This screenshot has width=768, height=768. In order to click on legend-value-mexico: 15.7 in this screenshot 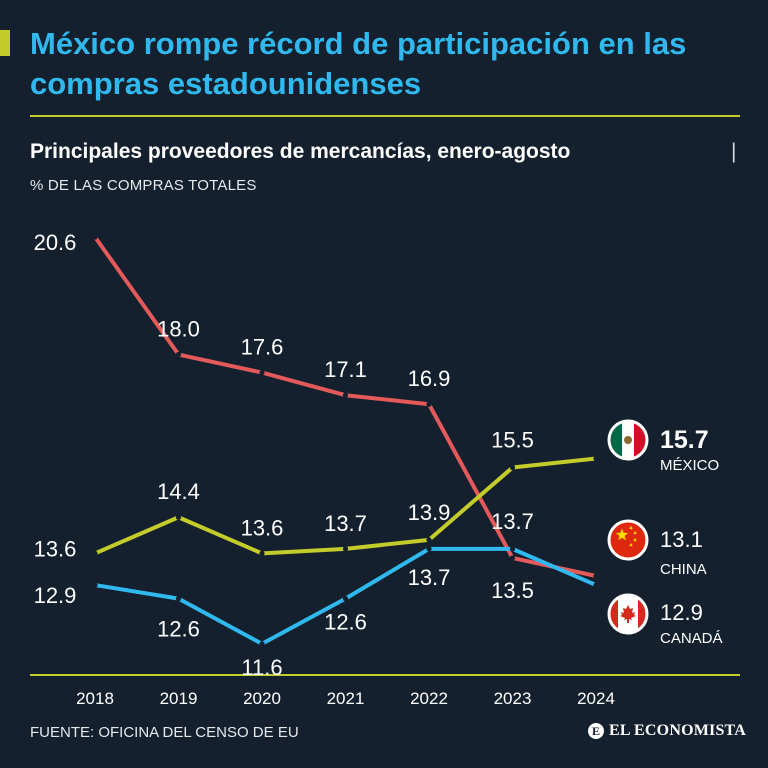, I will do `click(684, 440)`.